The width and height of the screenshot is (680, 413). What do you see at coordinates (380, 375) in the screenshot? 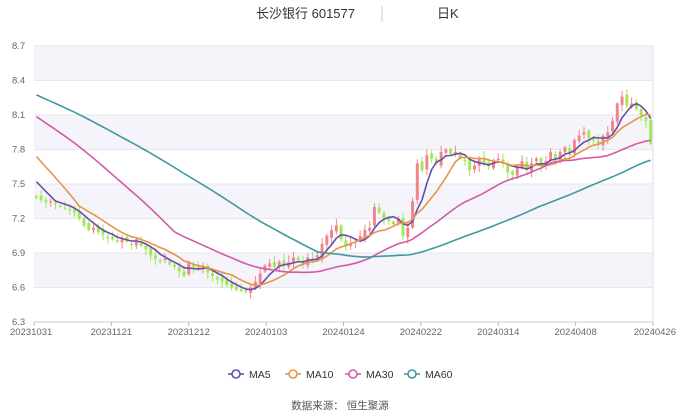
I see `legend-label: MA30` at bounding box center [380, 375].